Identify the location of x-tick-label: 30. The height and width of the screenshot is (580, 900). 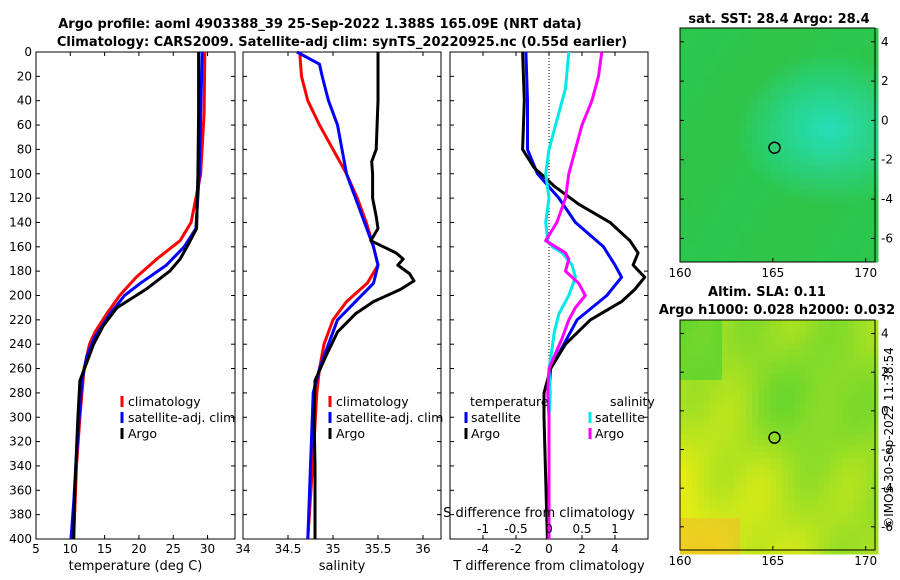
(207, 549).